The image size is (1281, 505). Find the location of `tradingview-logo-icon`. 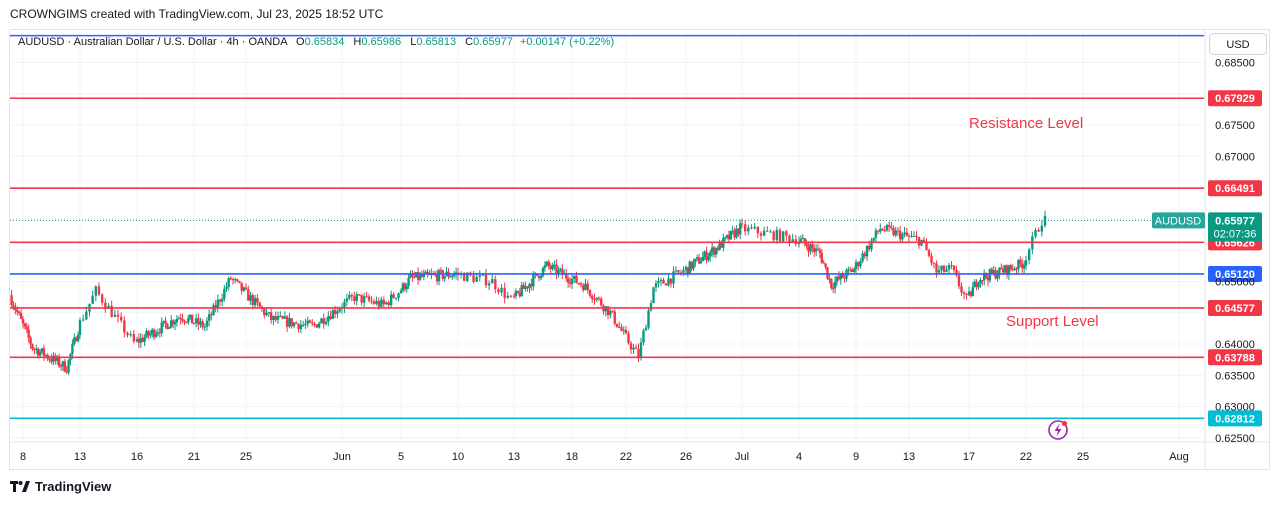

tradingview-logo-icon is located at coordinates (20, 486).